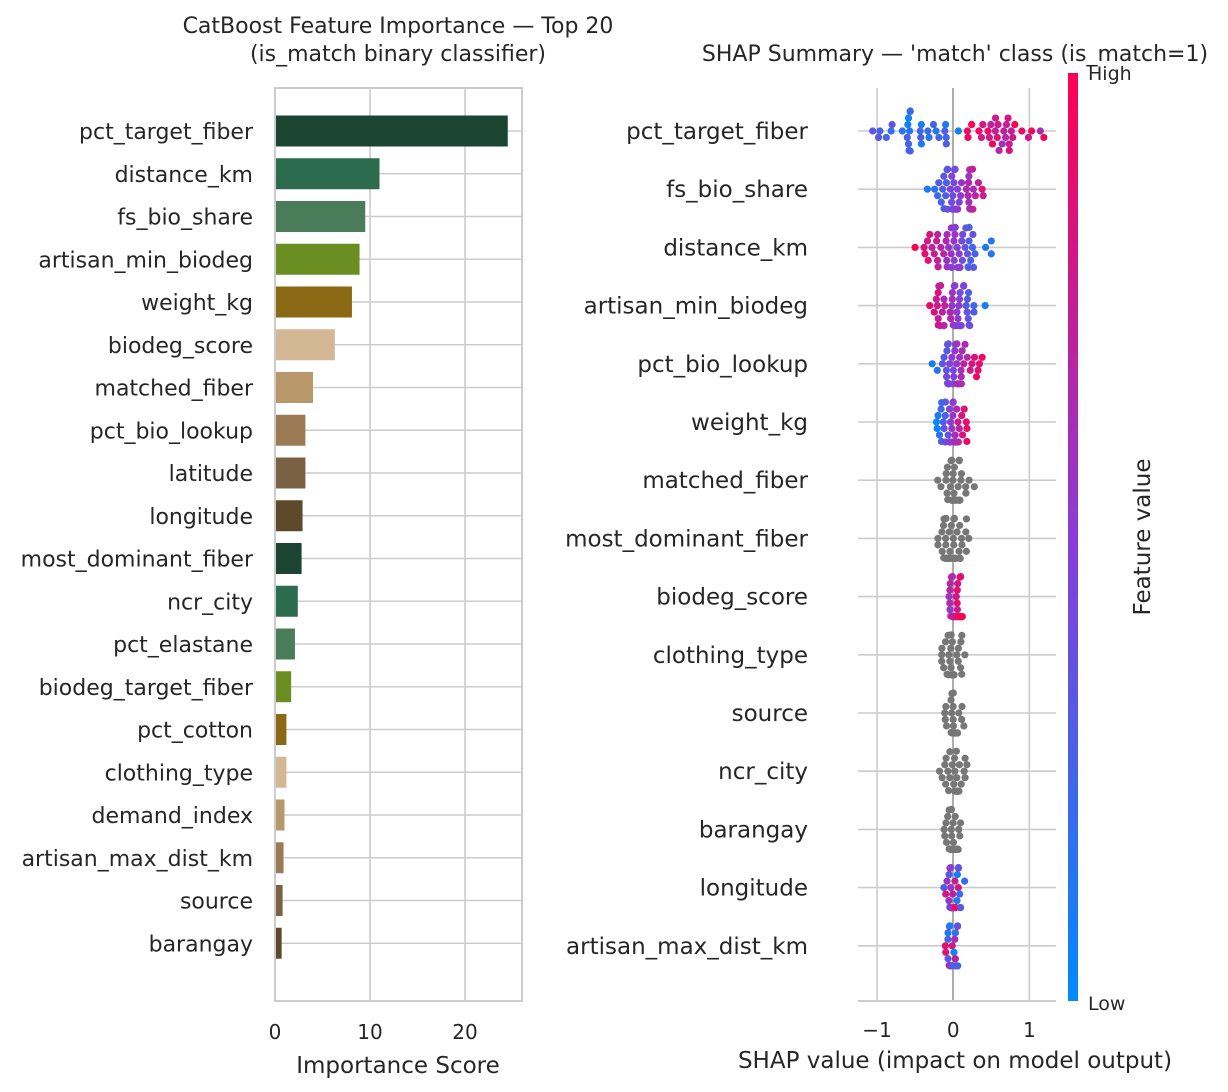  What do you see at coordinates (210, 602) in the screenshot?
I see `bar-ylabel: ncr_city` at bounding box center [210, 602].